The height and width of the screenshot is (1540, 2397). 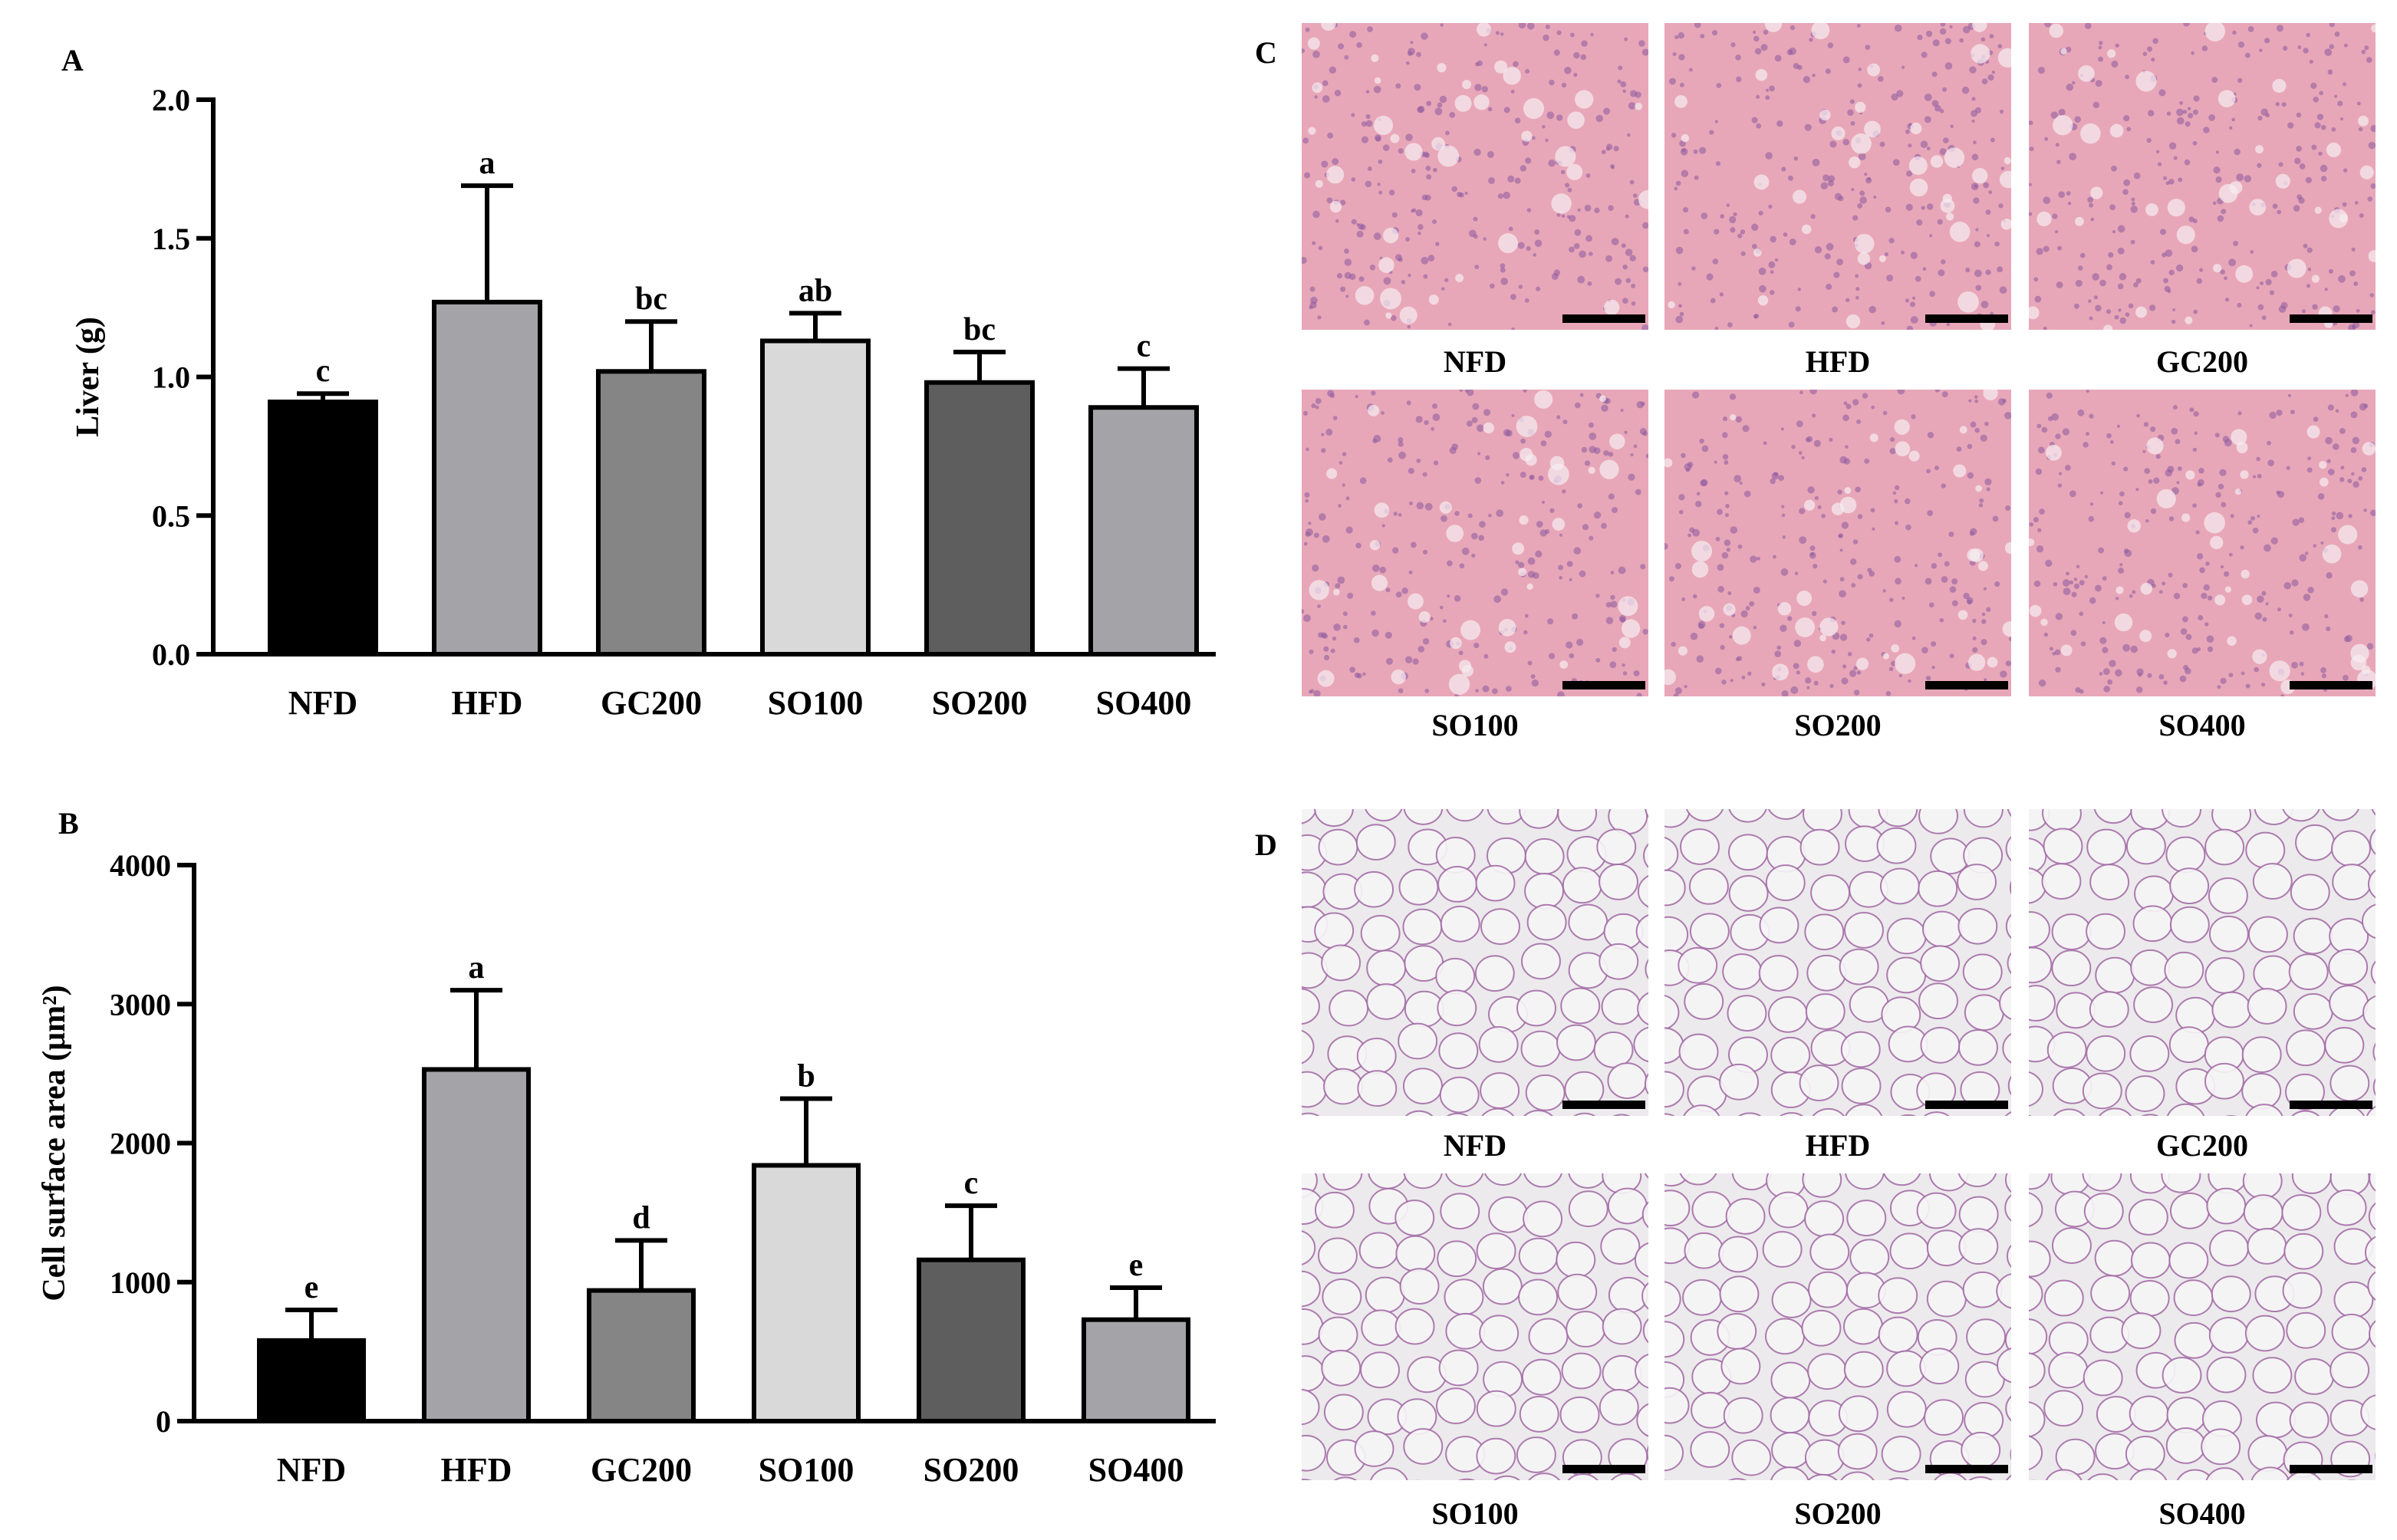 I want to click on y-tick-label: 1.0, so click(x=171, y=377).